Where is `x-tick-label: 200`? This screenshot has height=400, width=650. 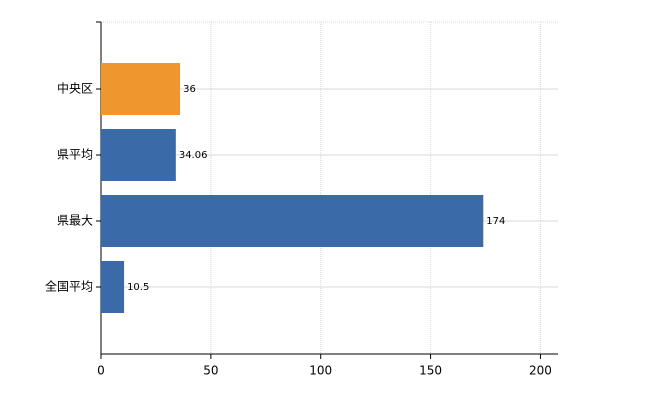
x-tick-label: 200 is located at coordinates (540, 371).